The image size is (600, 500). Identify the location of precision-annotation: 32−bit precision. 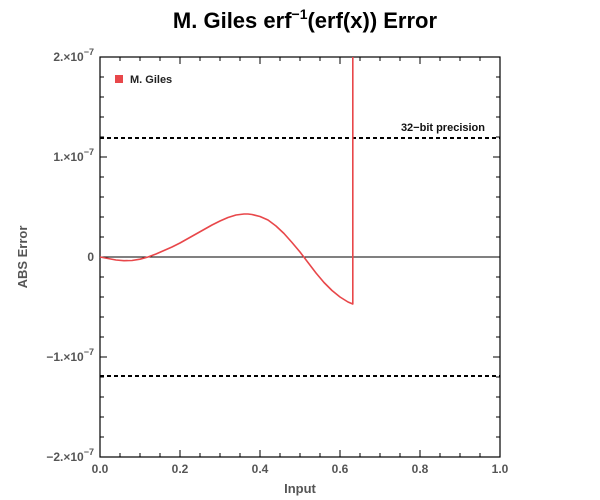
(443, 128).